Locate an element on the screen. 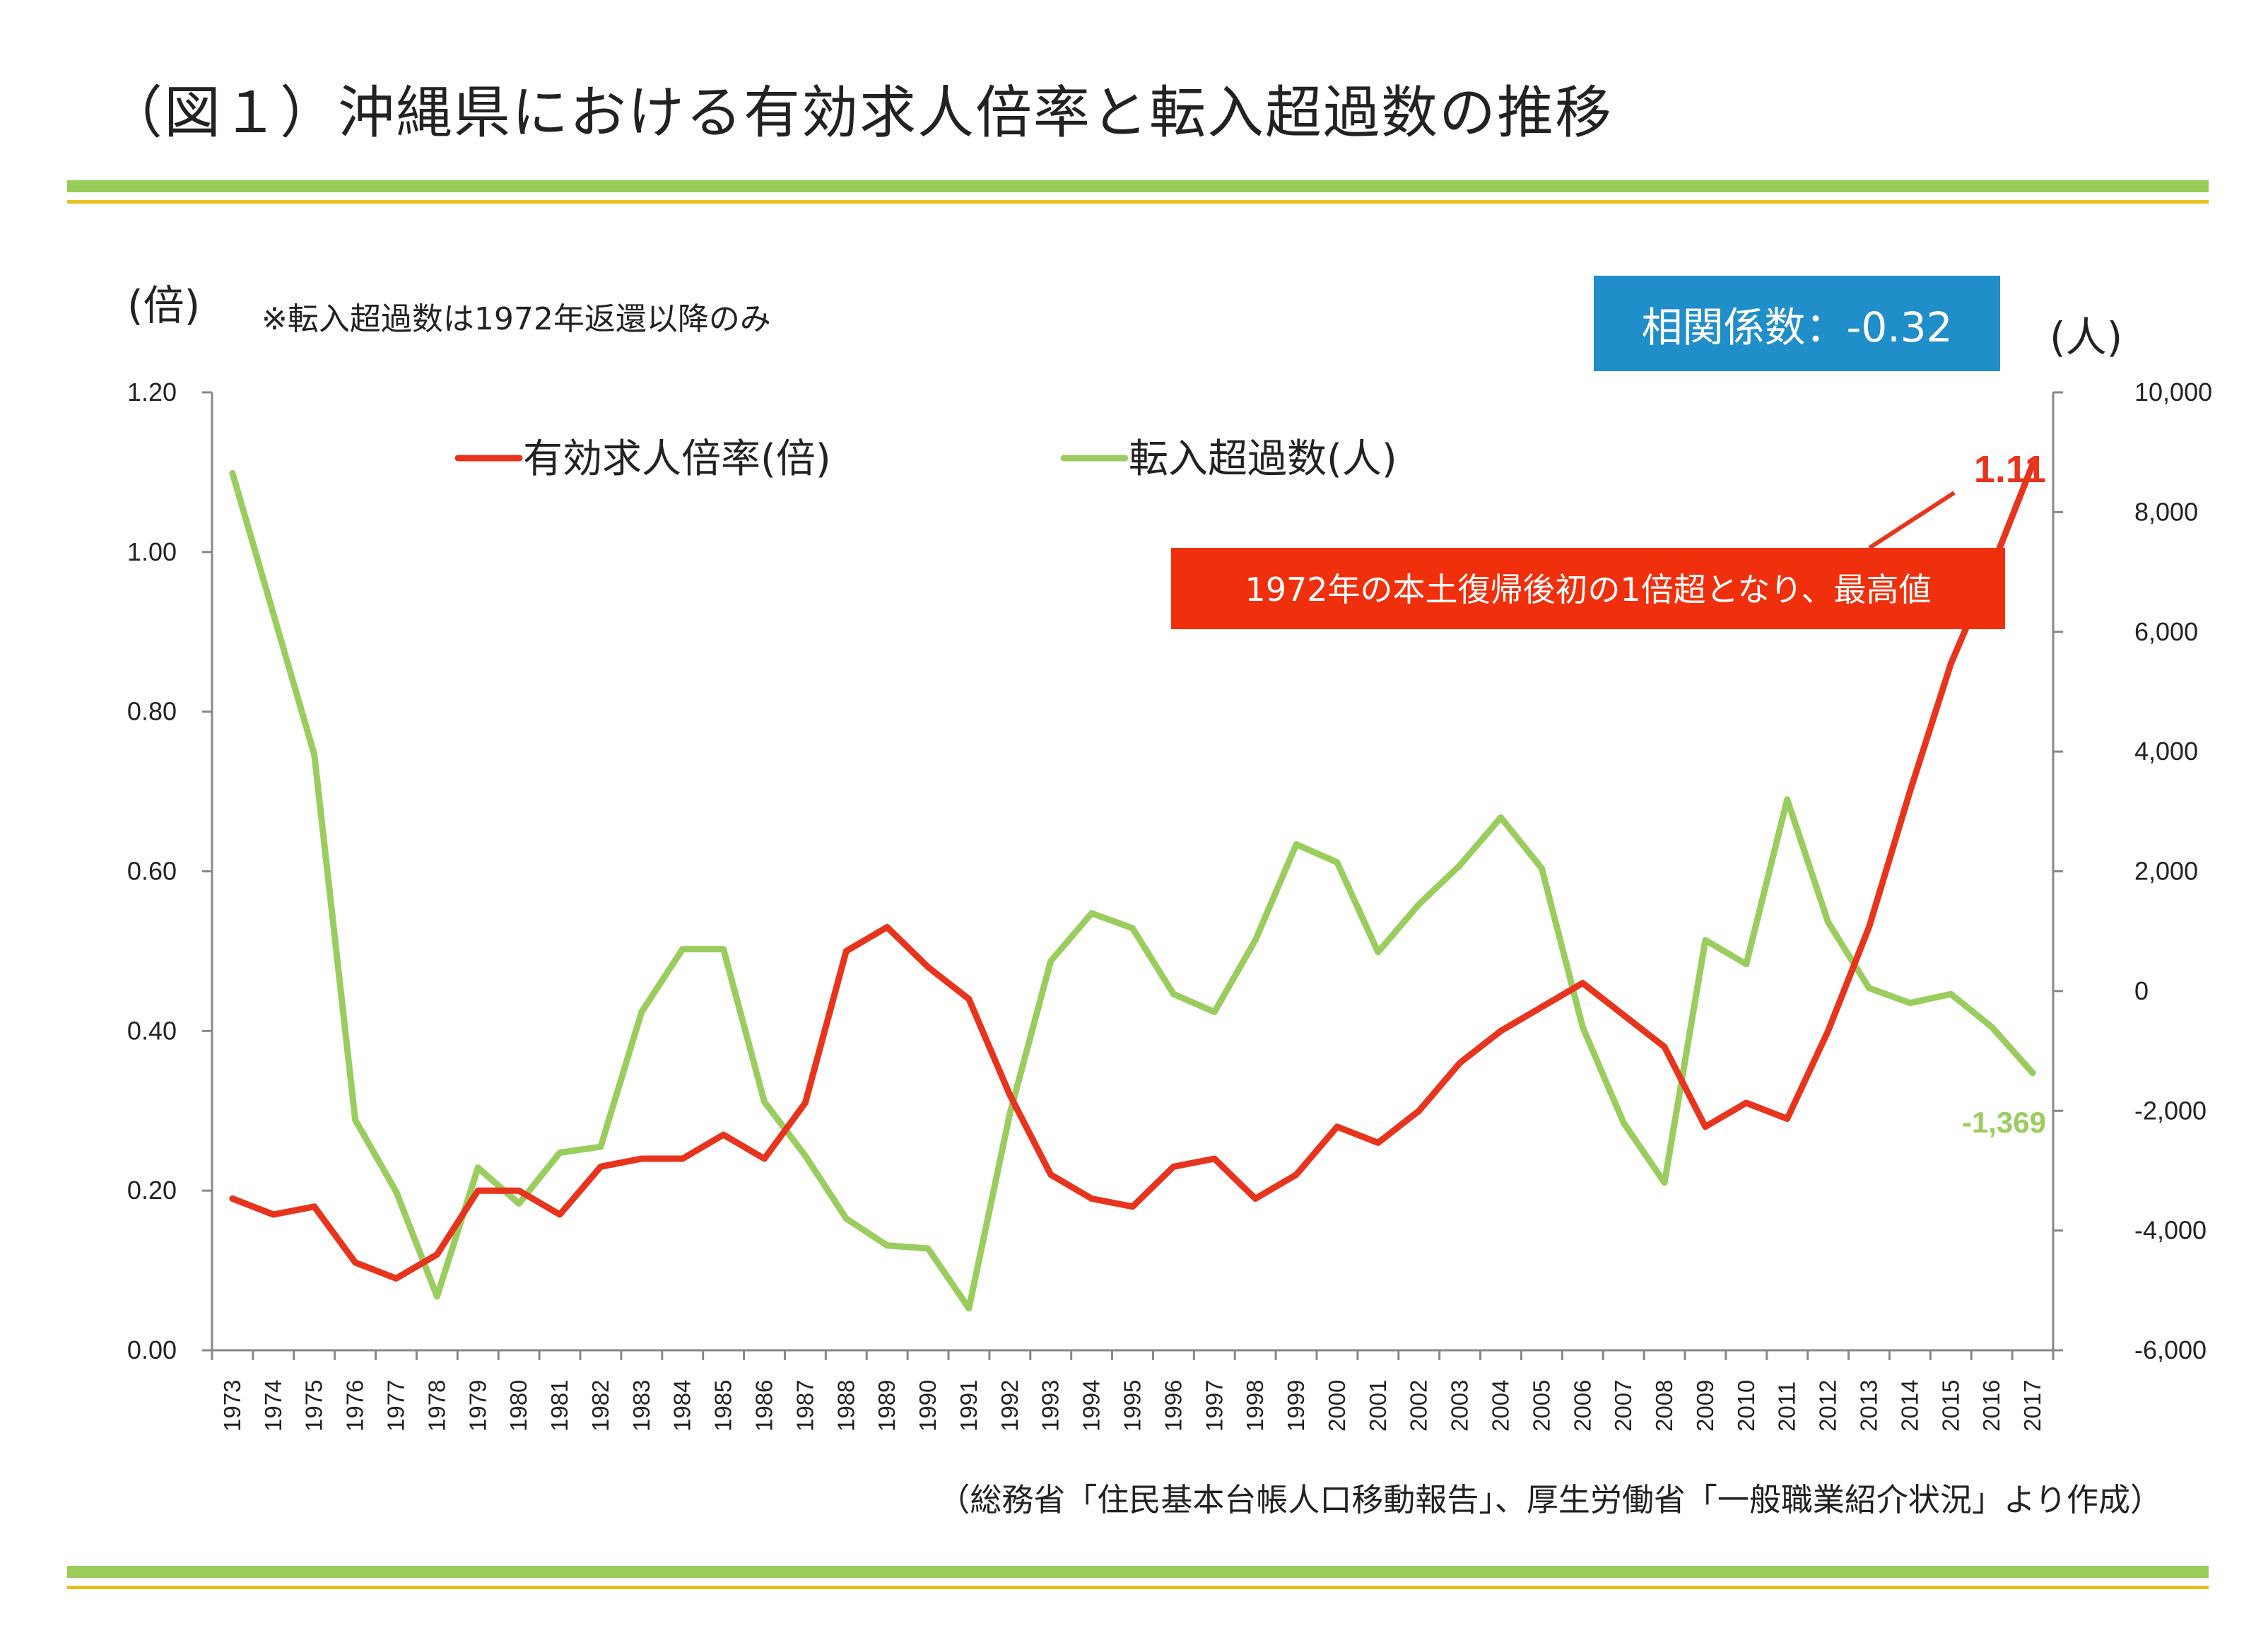 The height and width of the screenshot is (1638, 2268). x-axis-tick-label: 1985 is located at coordinates (723, 1406).